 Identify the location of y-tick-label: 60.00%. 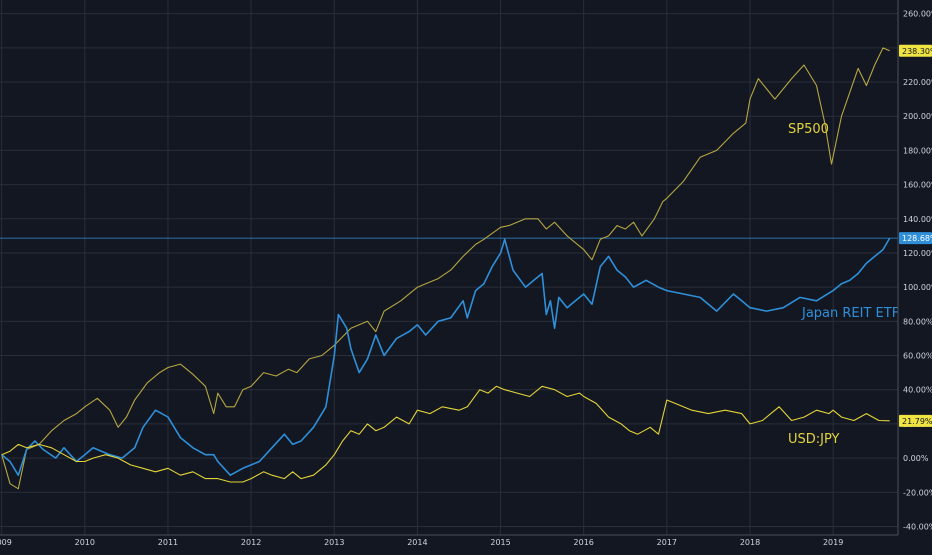
(917, 356).